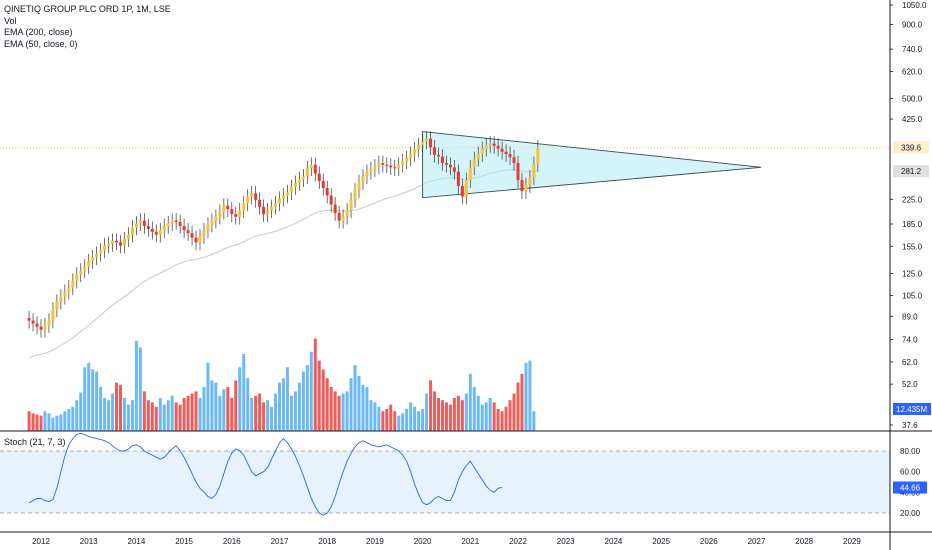 The width and height of the screenshot is (932, 550). What do you see at coordinates (910, 425) in the screenshot?
I see `price-tick-label: 37.6` at bounding box center [910, 425].